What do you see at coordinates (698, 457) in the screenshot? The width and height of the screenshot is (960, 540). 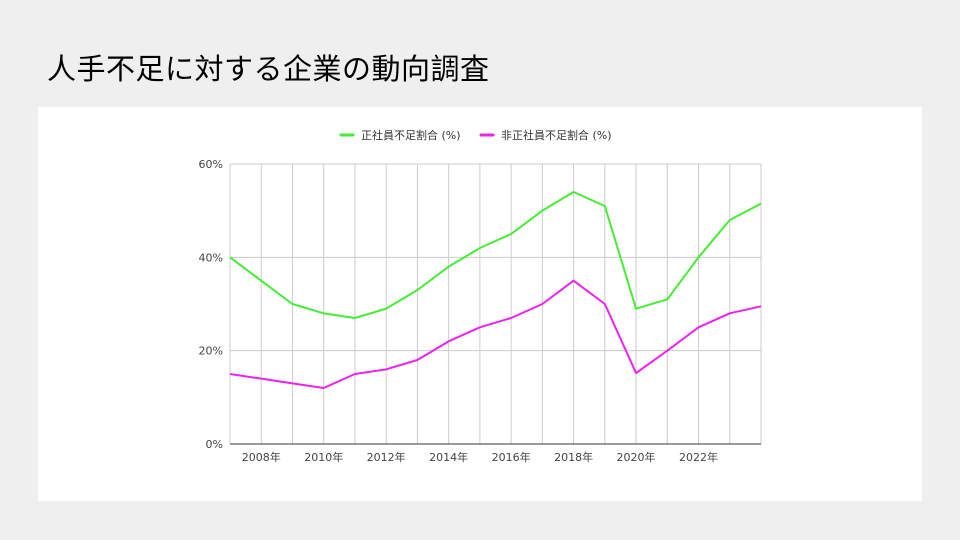 I see `x-tick-label: 2022年` at bounding box center [698, 457].